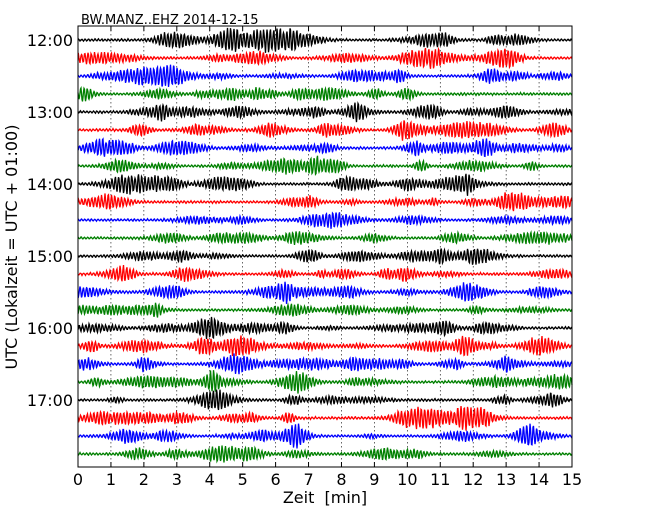 Image resolution: width=650 pixels, height=520 pixels. Describe the element at coordinates (572, 479) in the screenshot. I see `x-tick-label: 15` at that location.